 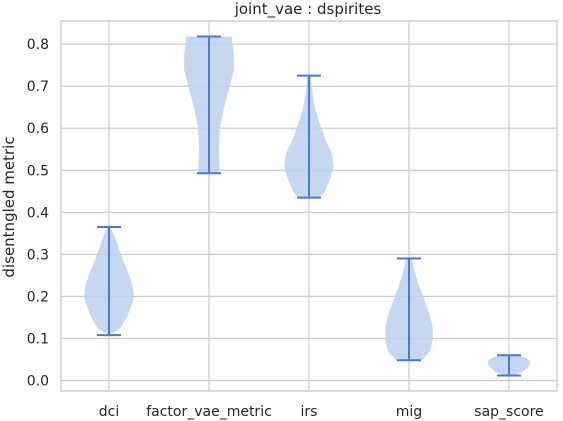 What do you see at coordinates (38, 45) in the screenshot?
I see `y-tick-label: 0.8` at bounding box center [38, 45].